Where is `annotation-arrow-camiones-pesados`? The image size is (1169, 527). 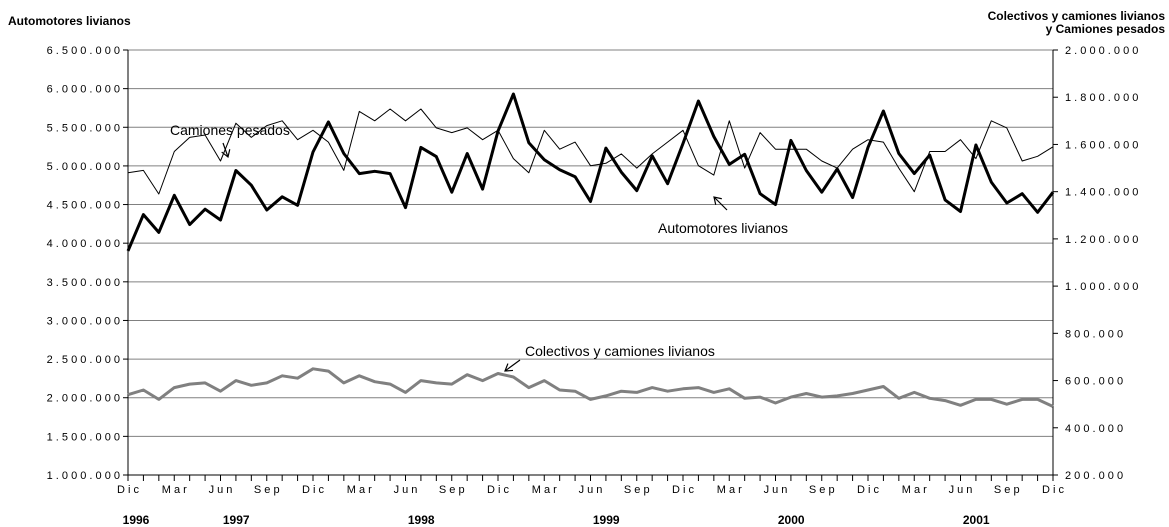
annotation-arrow-camiones-pesados is located at coordinates (226, 150).